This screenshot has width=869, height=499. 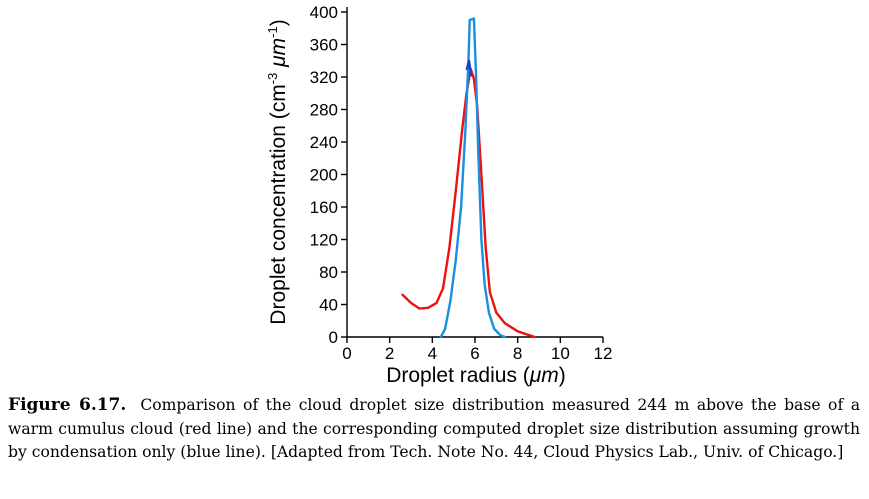 What do you see at coordinates (324, 240) in the screenshot?
I see `y-tick-label: 120` at bounding box center [324, 240].